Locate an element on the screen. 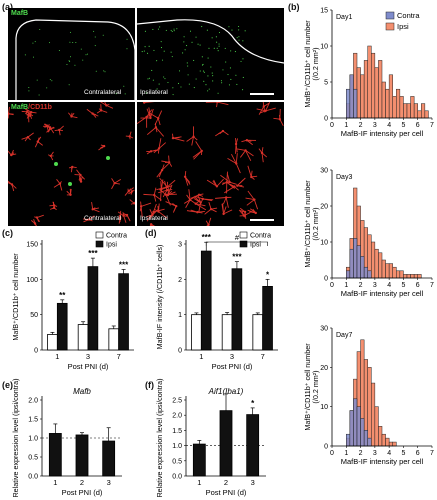  y-tick-label: 0.5 is located at coordinates (33, 458).